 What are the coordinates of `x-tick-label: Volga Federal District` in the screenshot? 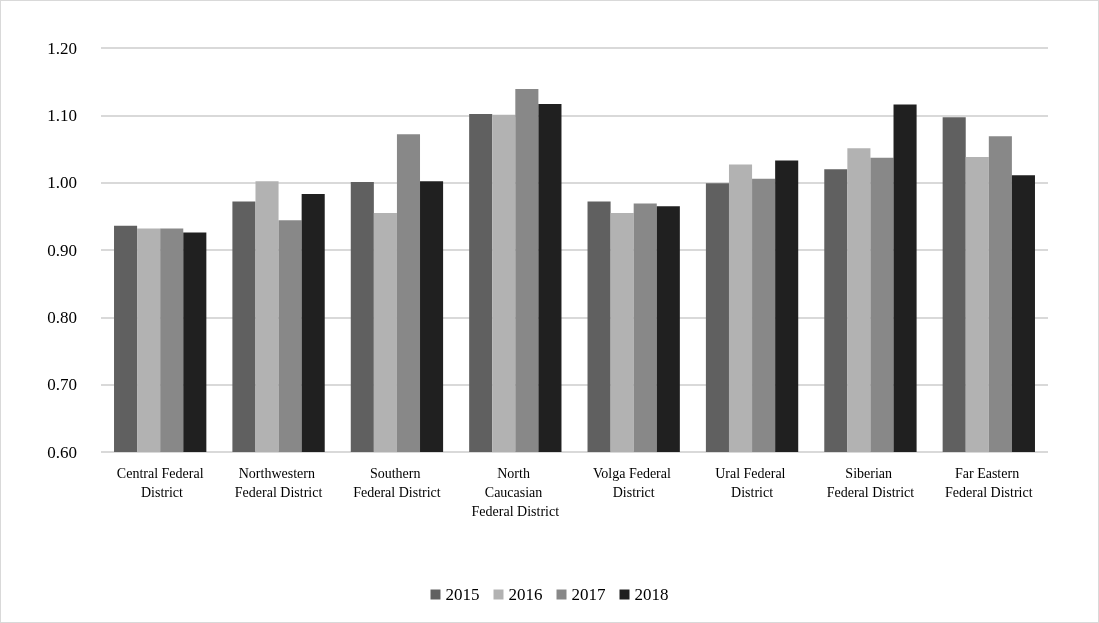 It's located at (633, 483).